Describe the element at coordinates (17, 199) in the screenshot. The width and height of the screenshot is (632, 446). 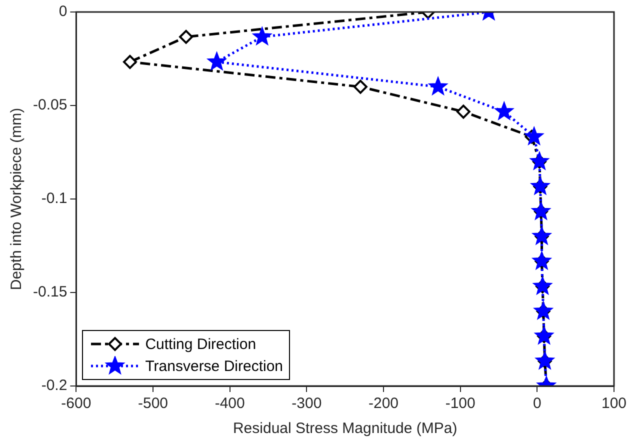
I see `y-axis-title: Depth into Workpiece (mm)` at that location.